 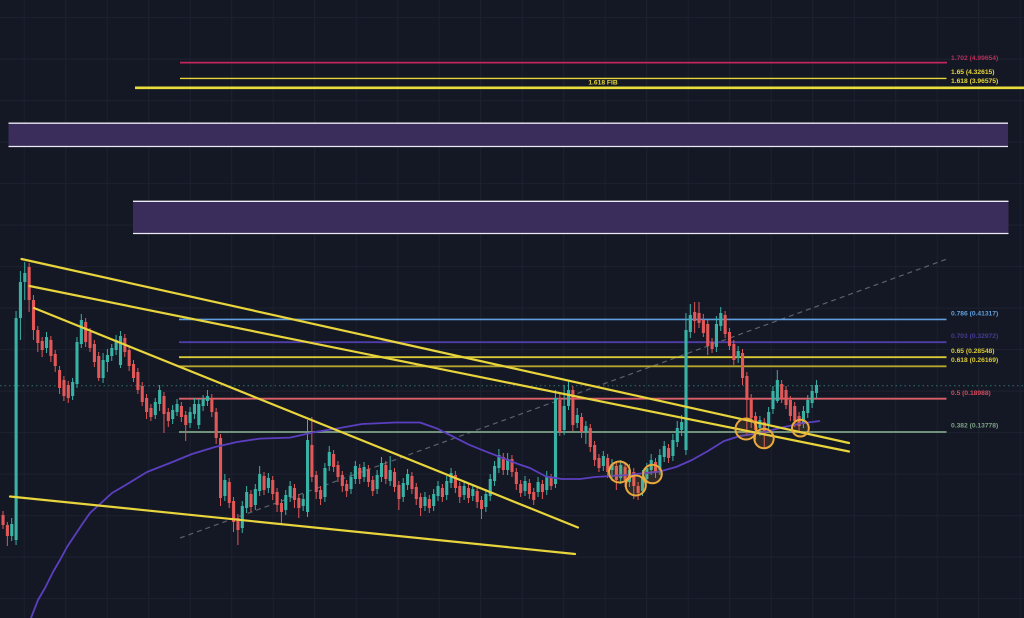 I want to click on svg-text: 1.618 (3.96575), so click(x=974, y=81).